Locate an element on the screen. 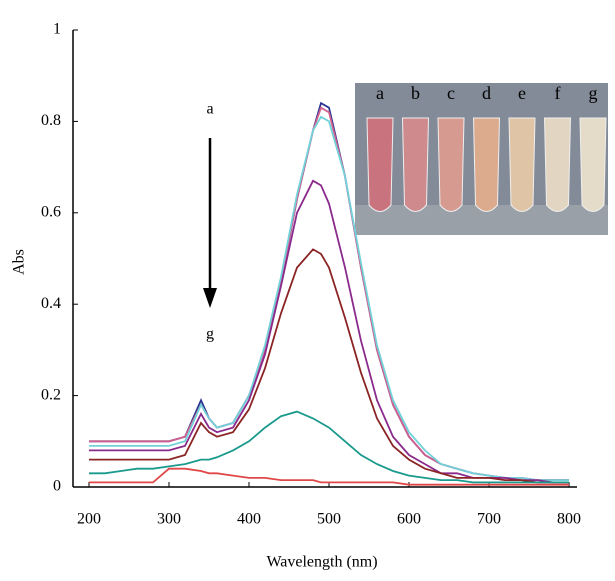  inset-label: g is located at coordinates (593, 93).